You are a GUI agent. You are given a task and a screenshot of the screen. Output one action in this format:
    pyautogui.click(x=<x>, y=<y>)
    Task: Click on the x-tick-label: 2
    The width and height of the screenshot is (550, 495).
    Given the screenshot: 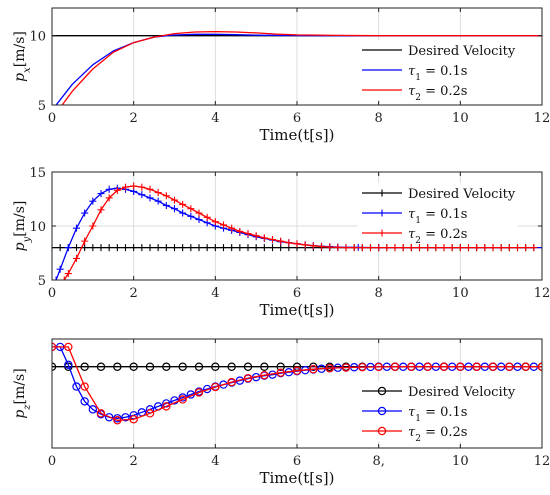 What is the action you would take?
    pyautogui.click(x=134, y=461)
    